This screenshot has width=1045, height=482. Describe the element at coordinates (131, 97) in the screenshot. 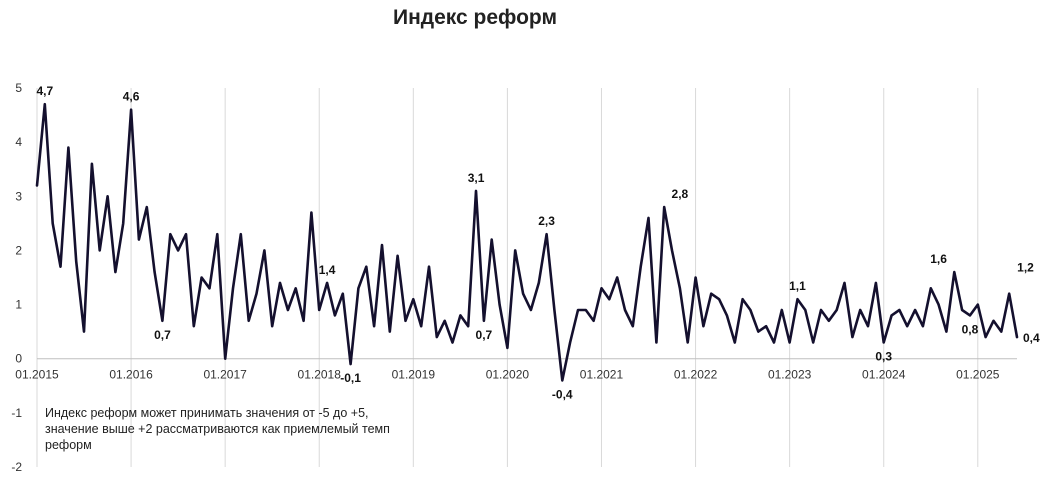

I see `data-label: 4,6` at that location.